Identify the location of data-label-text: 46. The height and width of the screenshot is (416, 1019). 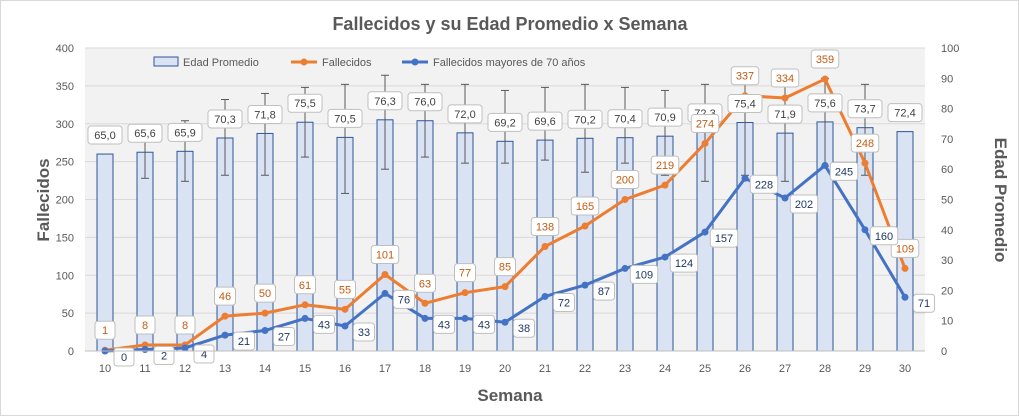
(225, 297).